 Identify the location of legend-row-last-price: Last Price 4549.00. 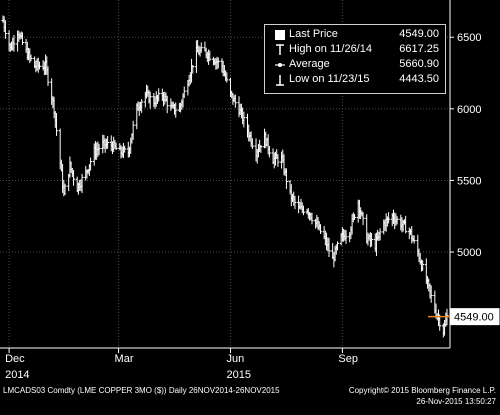
(355, 35).